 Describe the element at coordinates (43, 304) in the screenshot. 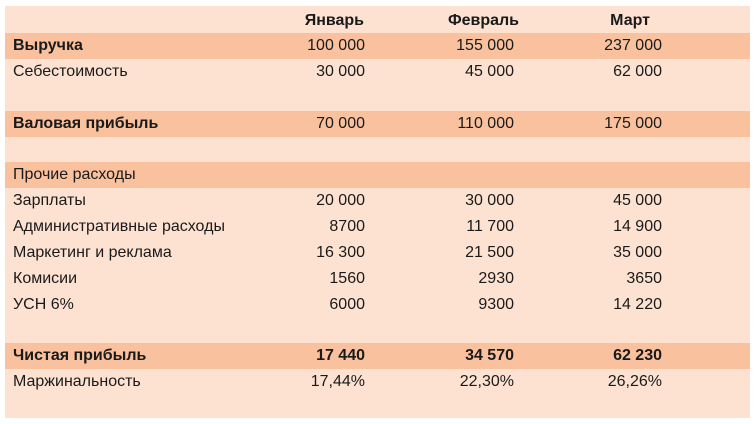

I see `row-label: УСН 6%` at that location.